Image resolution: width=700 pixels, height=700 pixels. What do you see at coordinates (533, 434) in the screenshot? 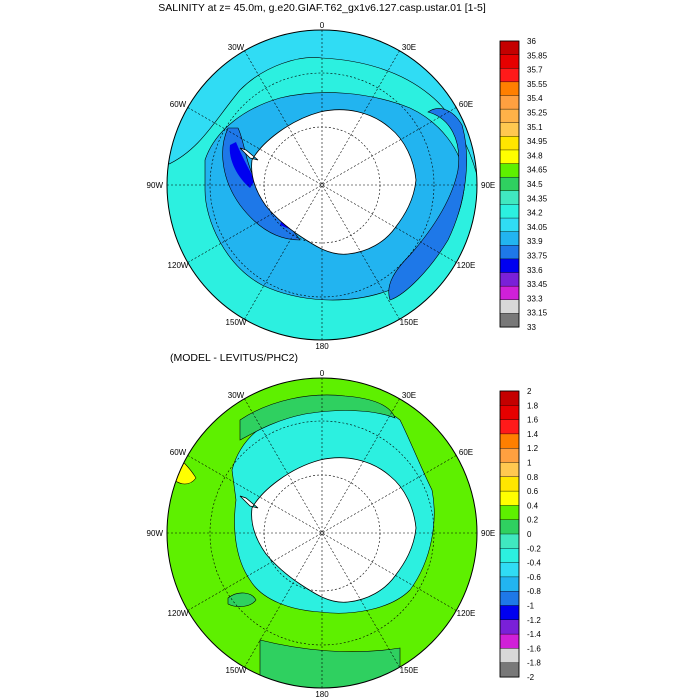
I see `difference-colorbar-label: 1.4` at bounding box center [533, 434].